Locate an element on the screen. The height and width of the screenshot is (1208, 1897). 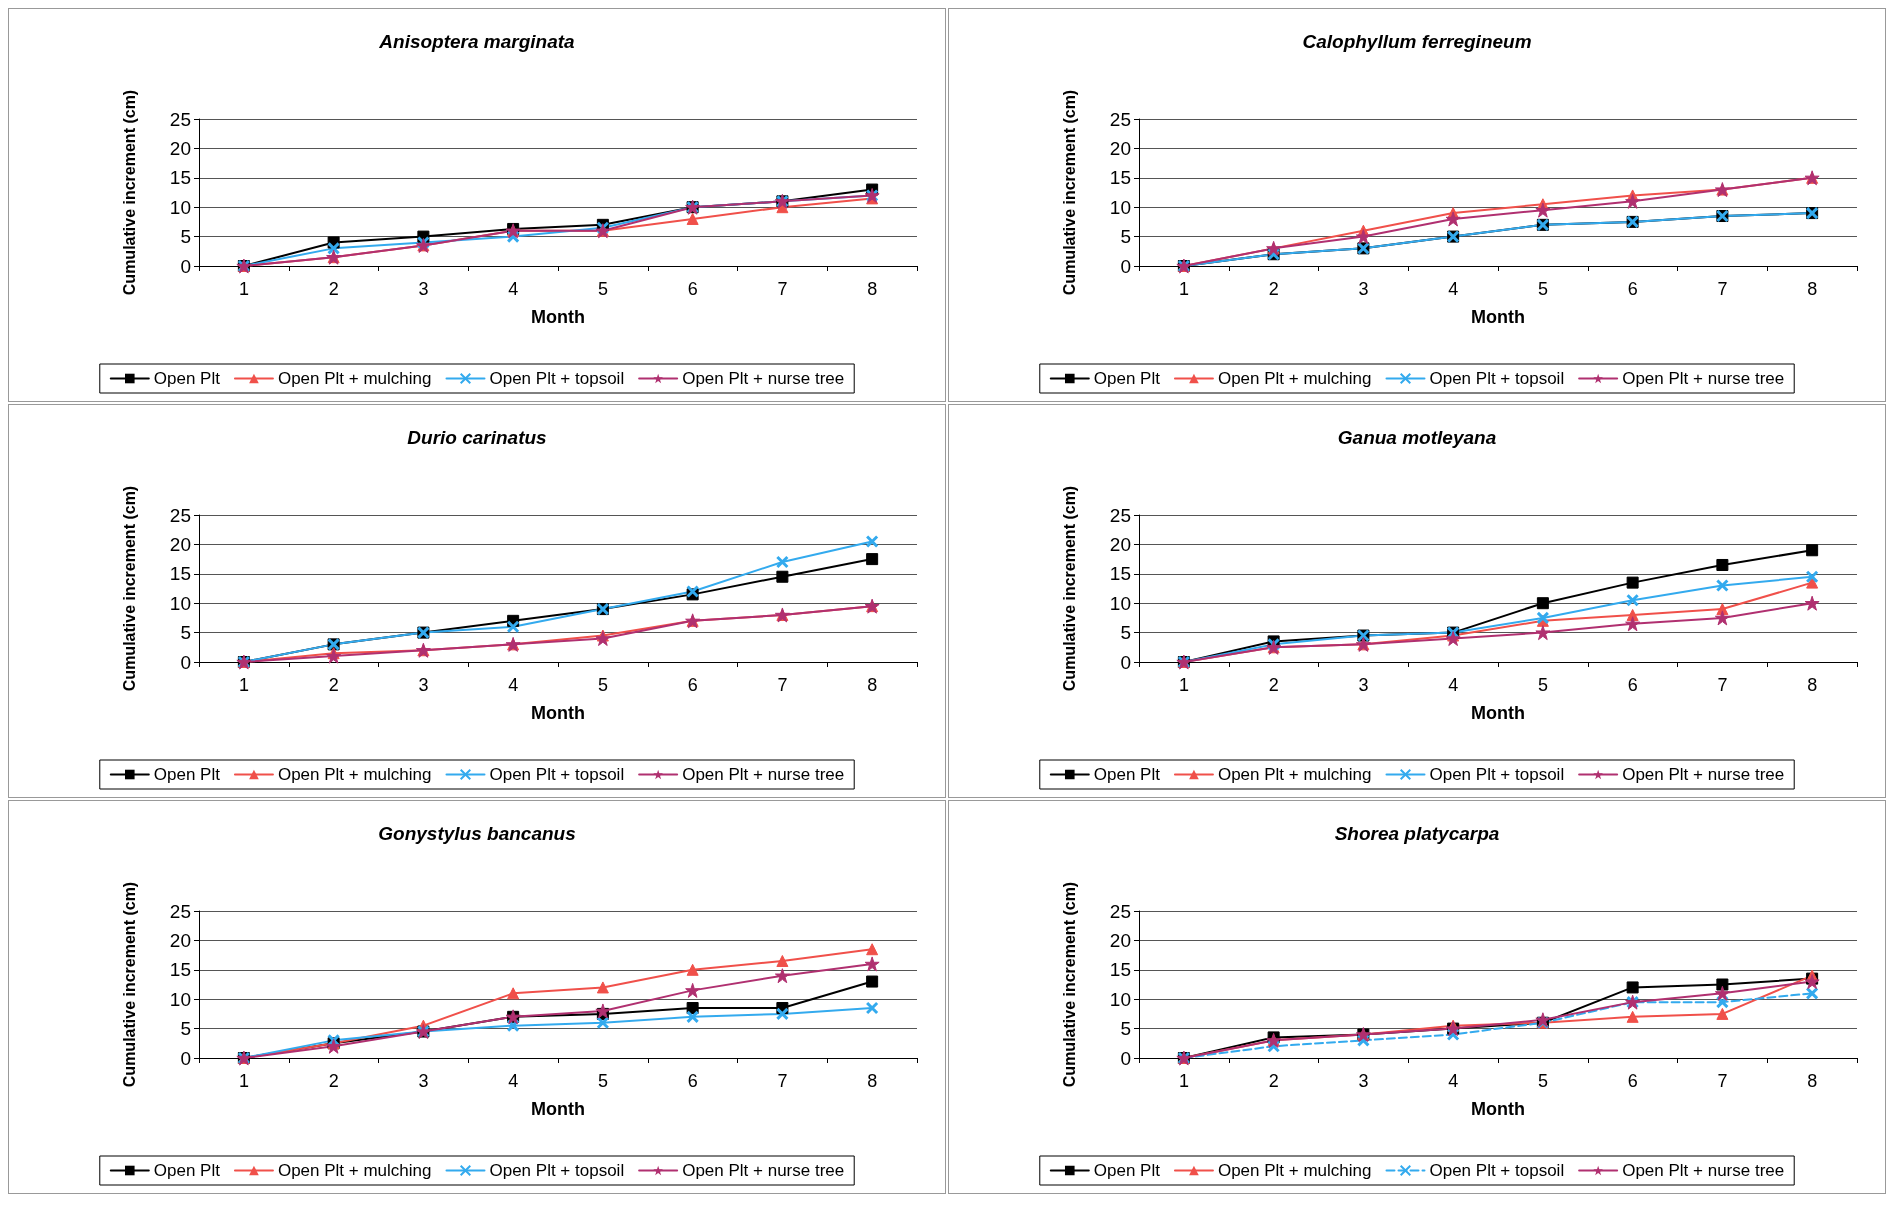
chart-title: Anisoptera marginata is located at coordinates (477, 41).